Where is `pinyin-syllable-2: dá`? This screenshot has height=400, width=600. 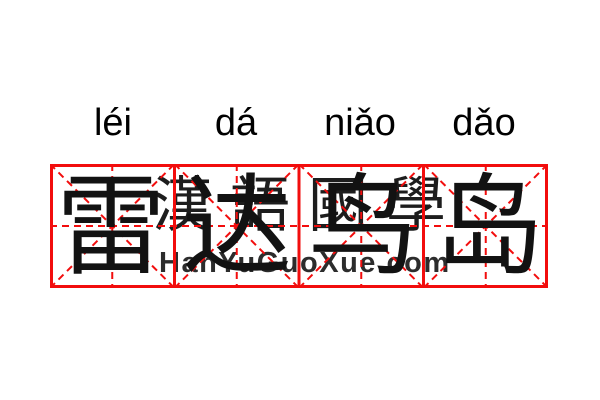 pinyin-syllable-2: dá is located at coordinates (236, 123).